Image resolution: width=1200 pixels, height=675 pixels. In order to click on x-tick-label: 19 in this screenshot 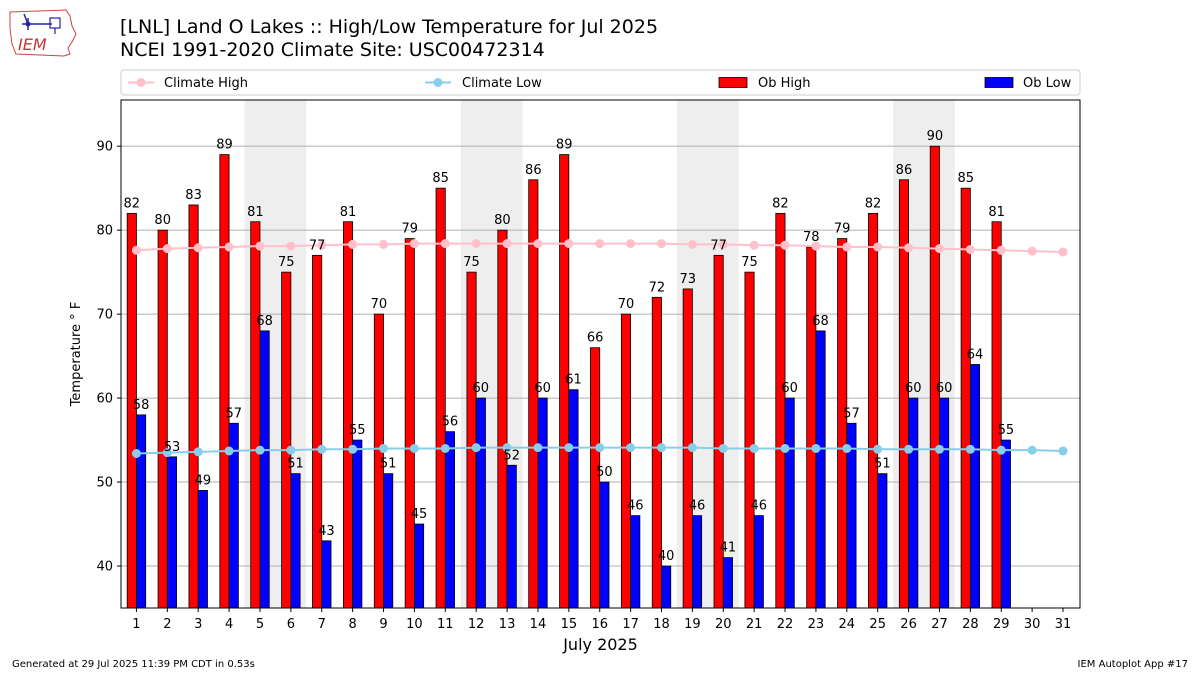, I will do `click(692, 624)`.